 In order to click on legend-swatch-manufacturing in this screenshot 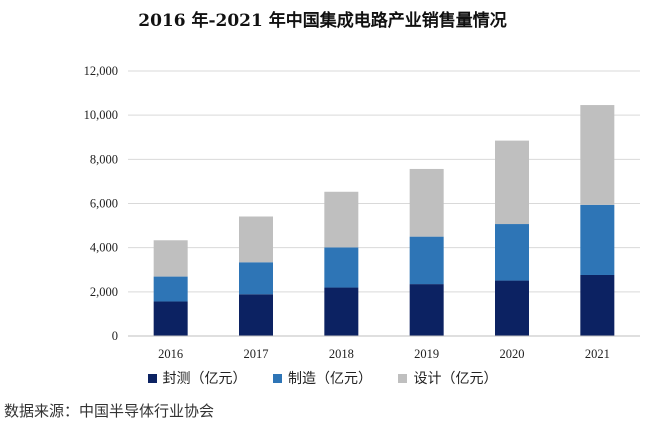, I will do `click(277, 378)`.